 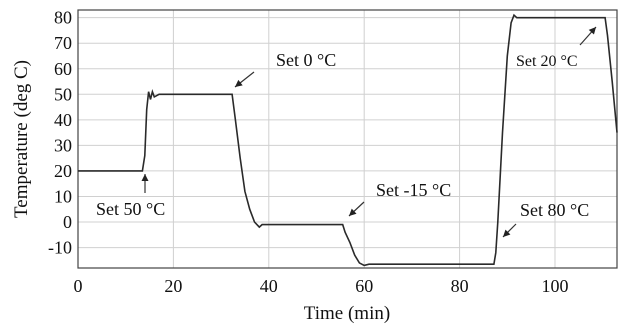 What do you see at coordinates (554, 286) in the screenshot?
I see `x-tick-label: 100` at bounding box center [554, 286].